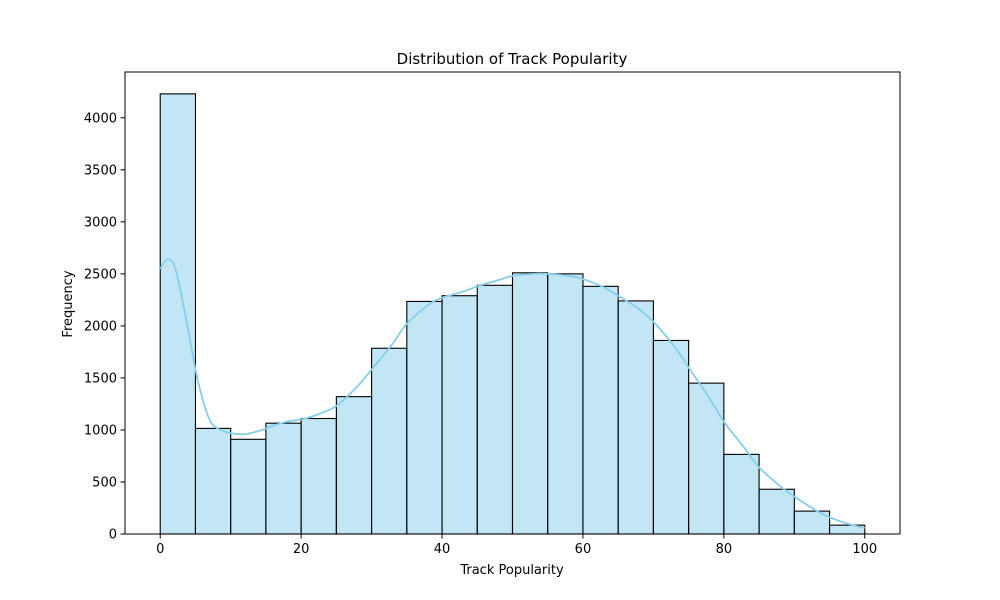 Image resolution: width=1000 pixels, height=600 pixels. What do you see at coordinates (104, 482) in the screenshot?
I see `y-tick-label: 500` at bounding box center [104, 482].